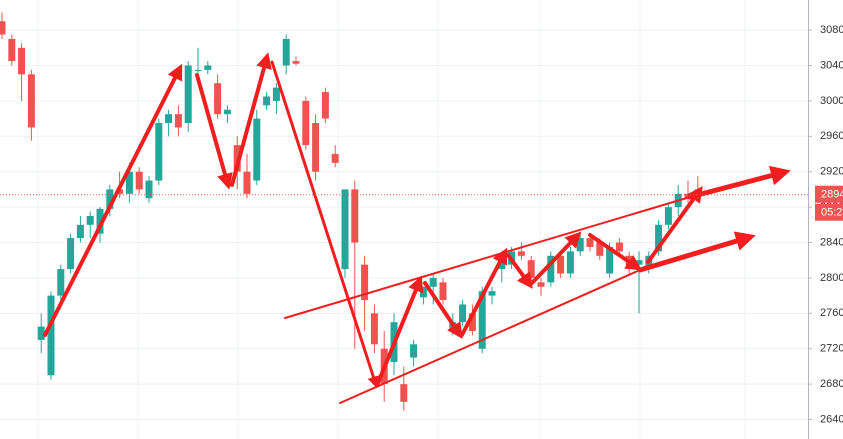 This screenshot has width=843, height=439. I want to click on y-tick-label: 2680, so click(831, 384).